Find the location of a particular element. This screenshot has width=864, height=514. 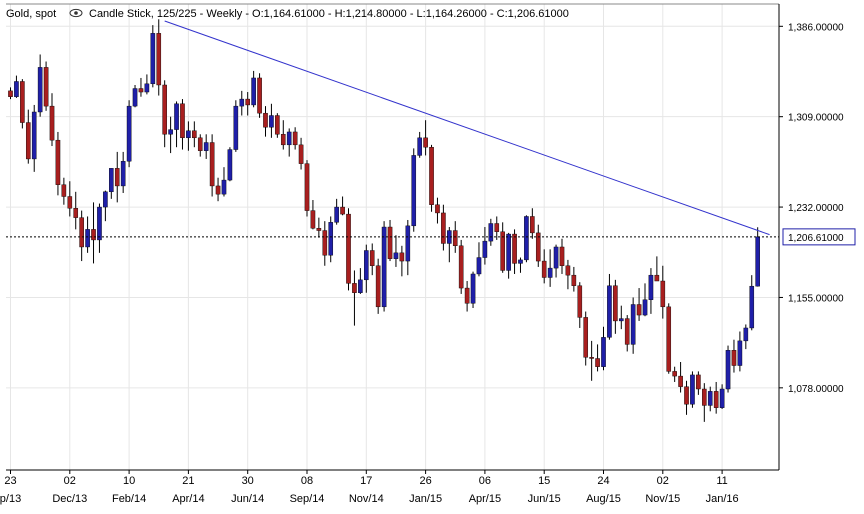

x-tick-day: 11 is located at coordinates (721, 481).